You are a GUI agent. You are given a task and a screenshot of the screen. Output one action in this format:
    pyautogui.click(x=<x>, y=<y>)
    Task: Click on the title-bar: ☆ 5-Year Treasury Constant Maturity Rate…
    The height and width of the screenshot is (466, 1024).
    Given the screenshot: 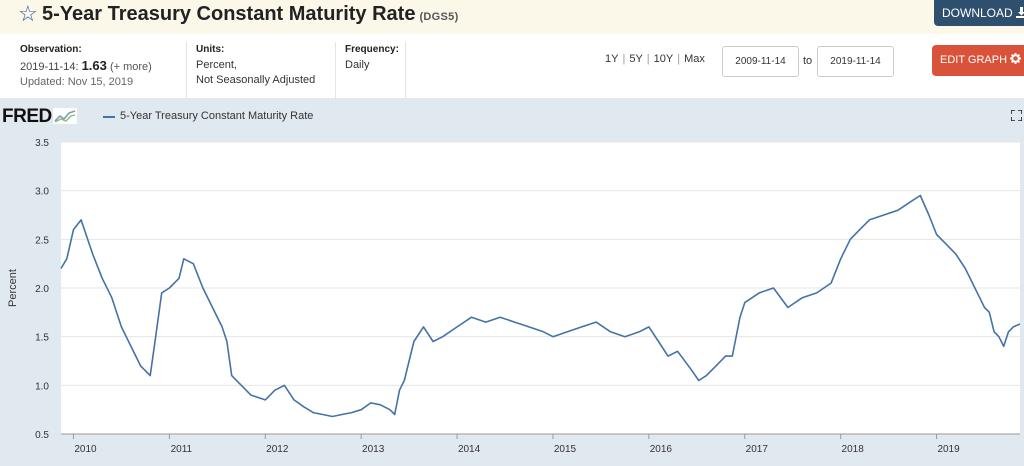 What is the action you would take?
    pyautogui.click(x=512, y=17)
    